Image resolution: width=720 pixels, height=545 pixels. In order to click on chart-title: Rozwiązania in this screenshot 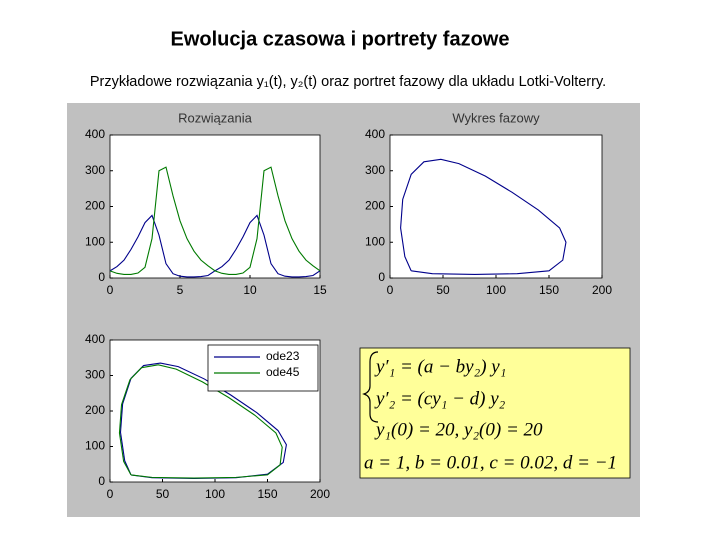, I will do `click(215, 117)`.